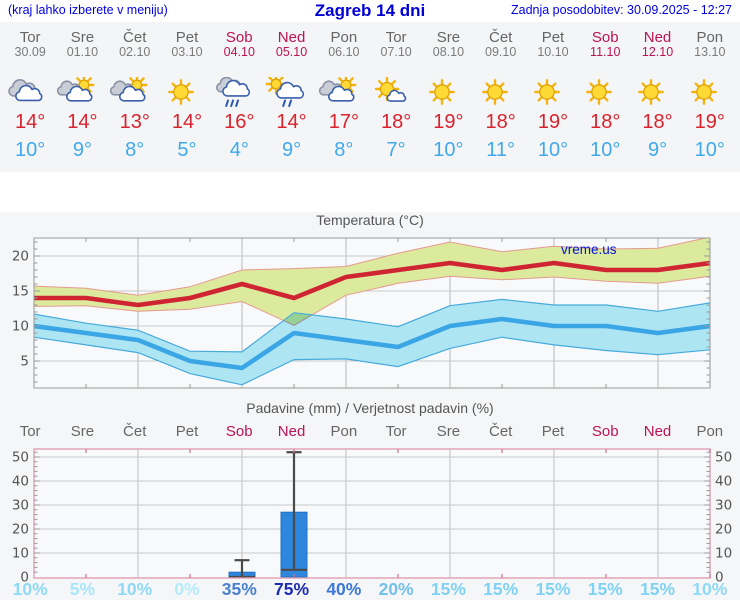  What do you see at coordinates (657, 52) in the screenshot?
I see `day-date: 12.10` at bounding box center [657, 52].